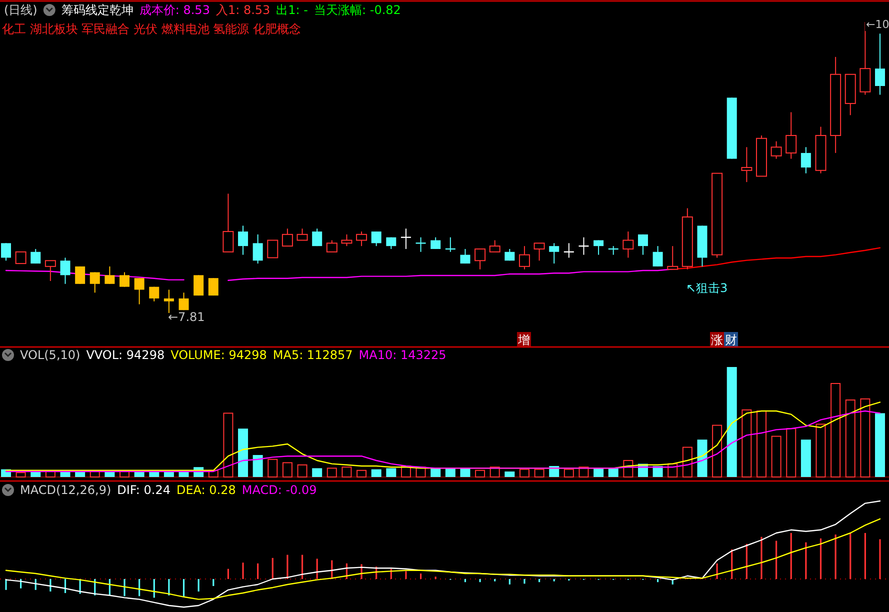 This screenshot has height=612, width=889. Describe the element at coordinates (151, 29) in the screenshot. I see `annotation: 化工 湖北板块 军民融合 光伏 燃料电池 氢能源 化肥概念` at that location.